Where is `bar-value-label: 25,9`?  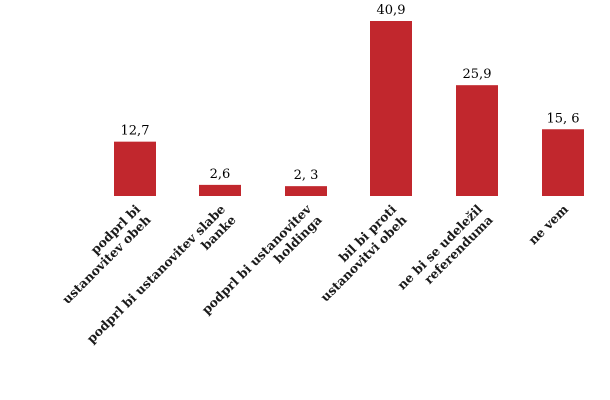 bar-value-label: 25,9 is located at coordinates (477, 74).